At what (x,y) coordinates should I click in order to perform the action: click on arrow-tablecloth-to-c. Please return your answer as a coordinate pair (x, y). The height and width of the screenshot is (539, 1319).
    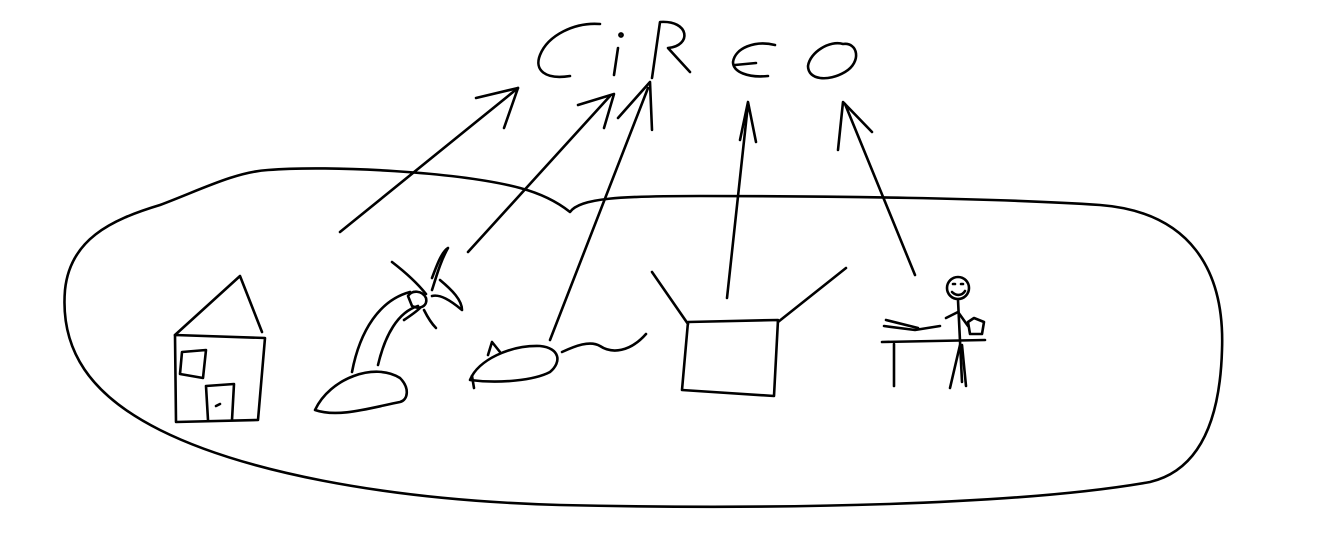
    Looking at the image, I should click on (741, 200).